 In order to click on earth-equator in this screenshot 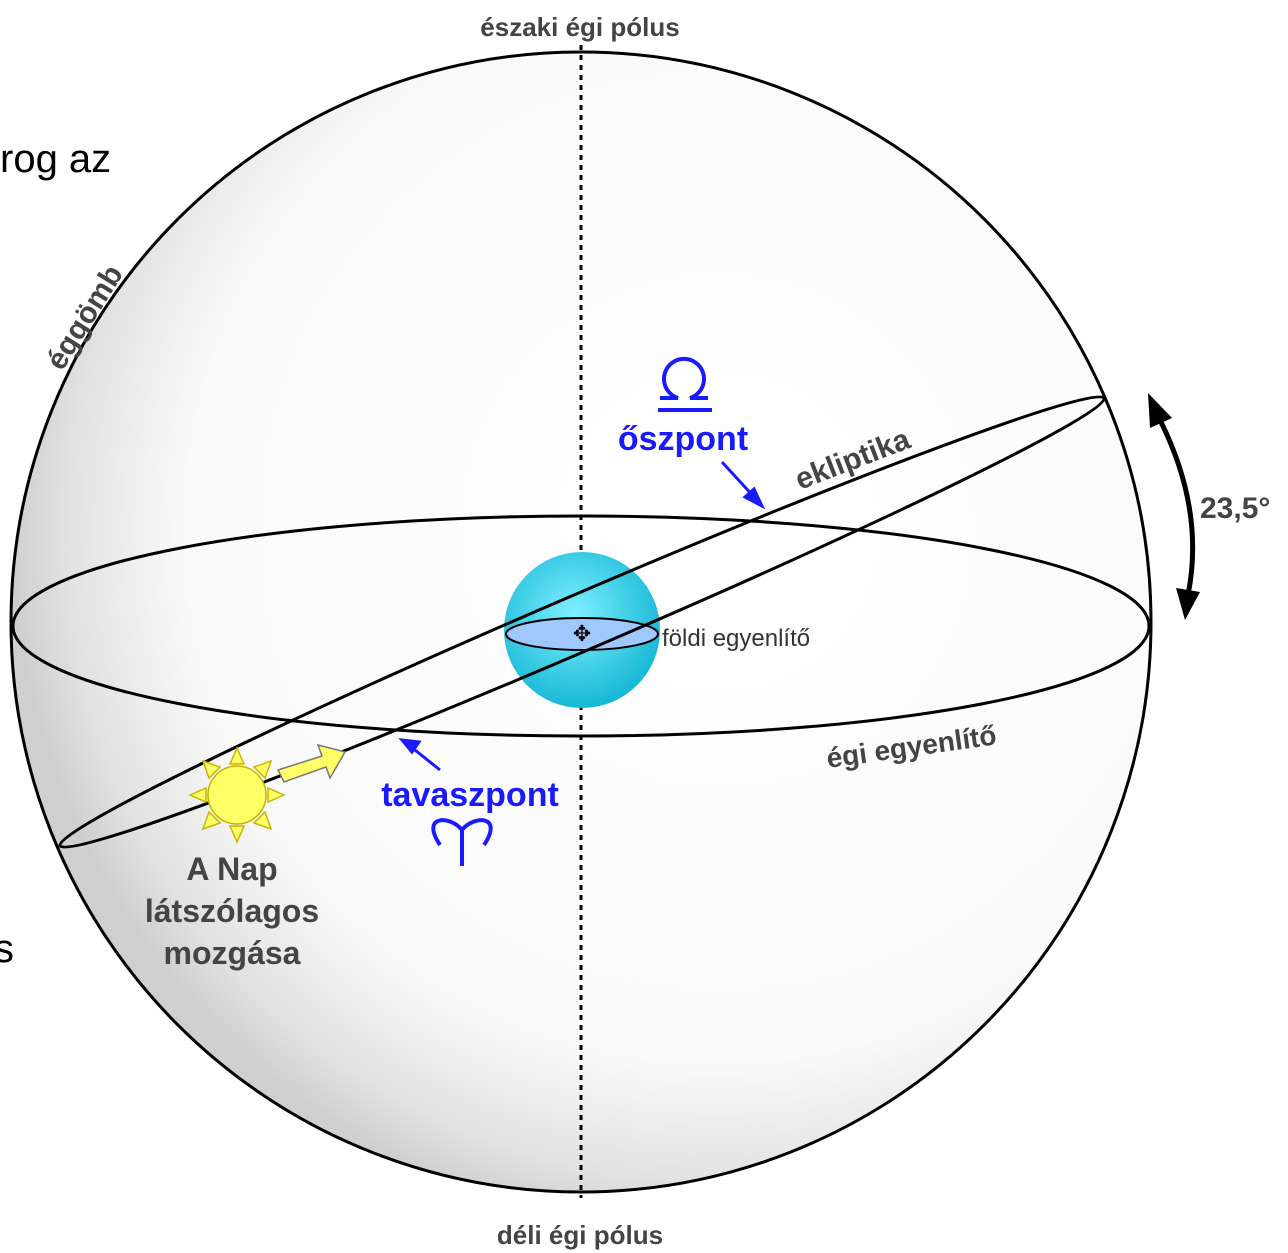, I will do `click(582, 634)`.